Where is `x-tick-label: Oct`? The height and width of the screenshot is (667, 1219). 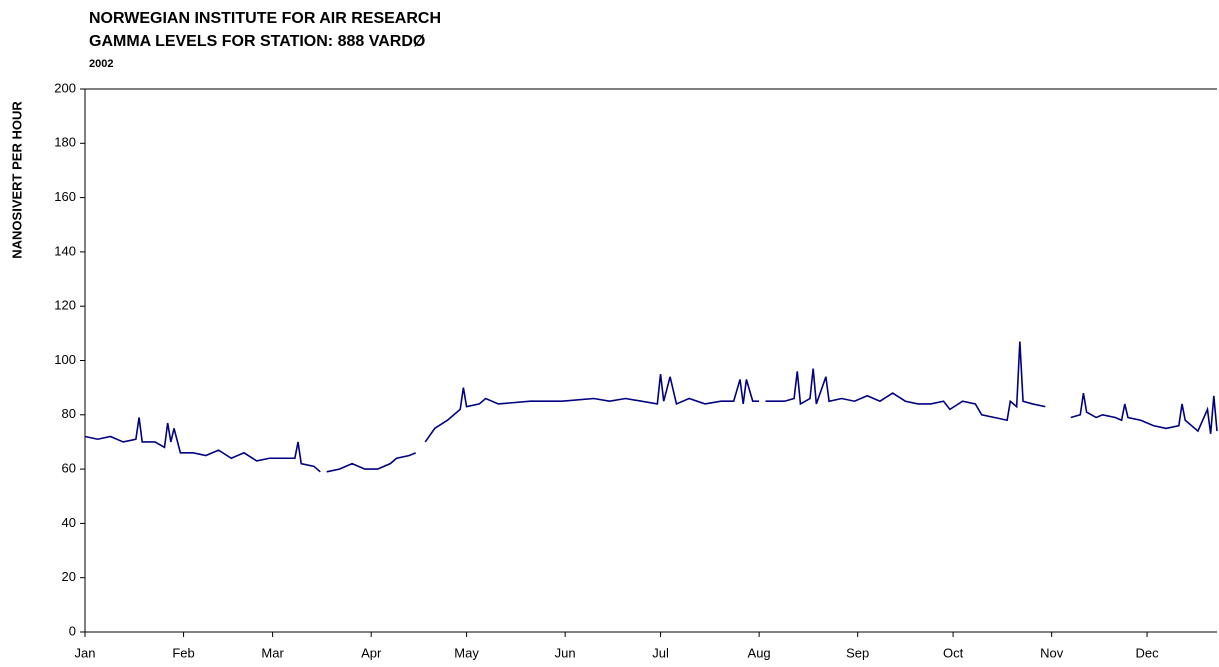
x-tick-label: Oct is located at coordinates (953, 652).